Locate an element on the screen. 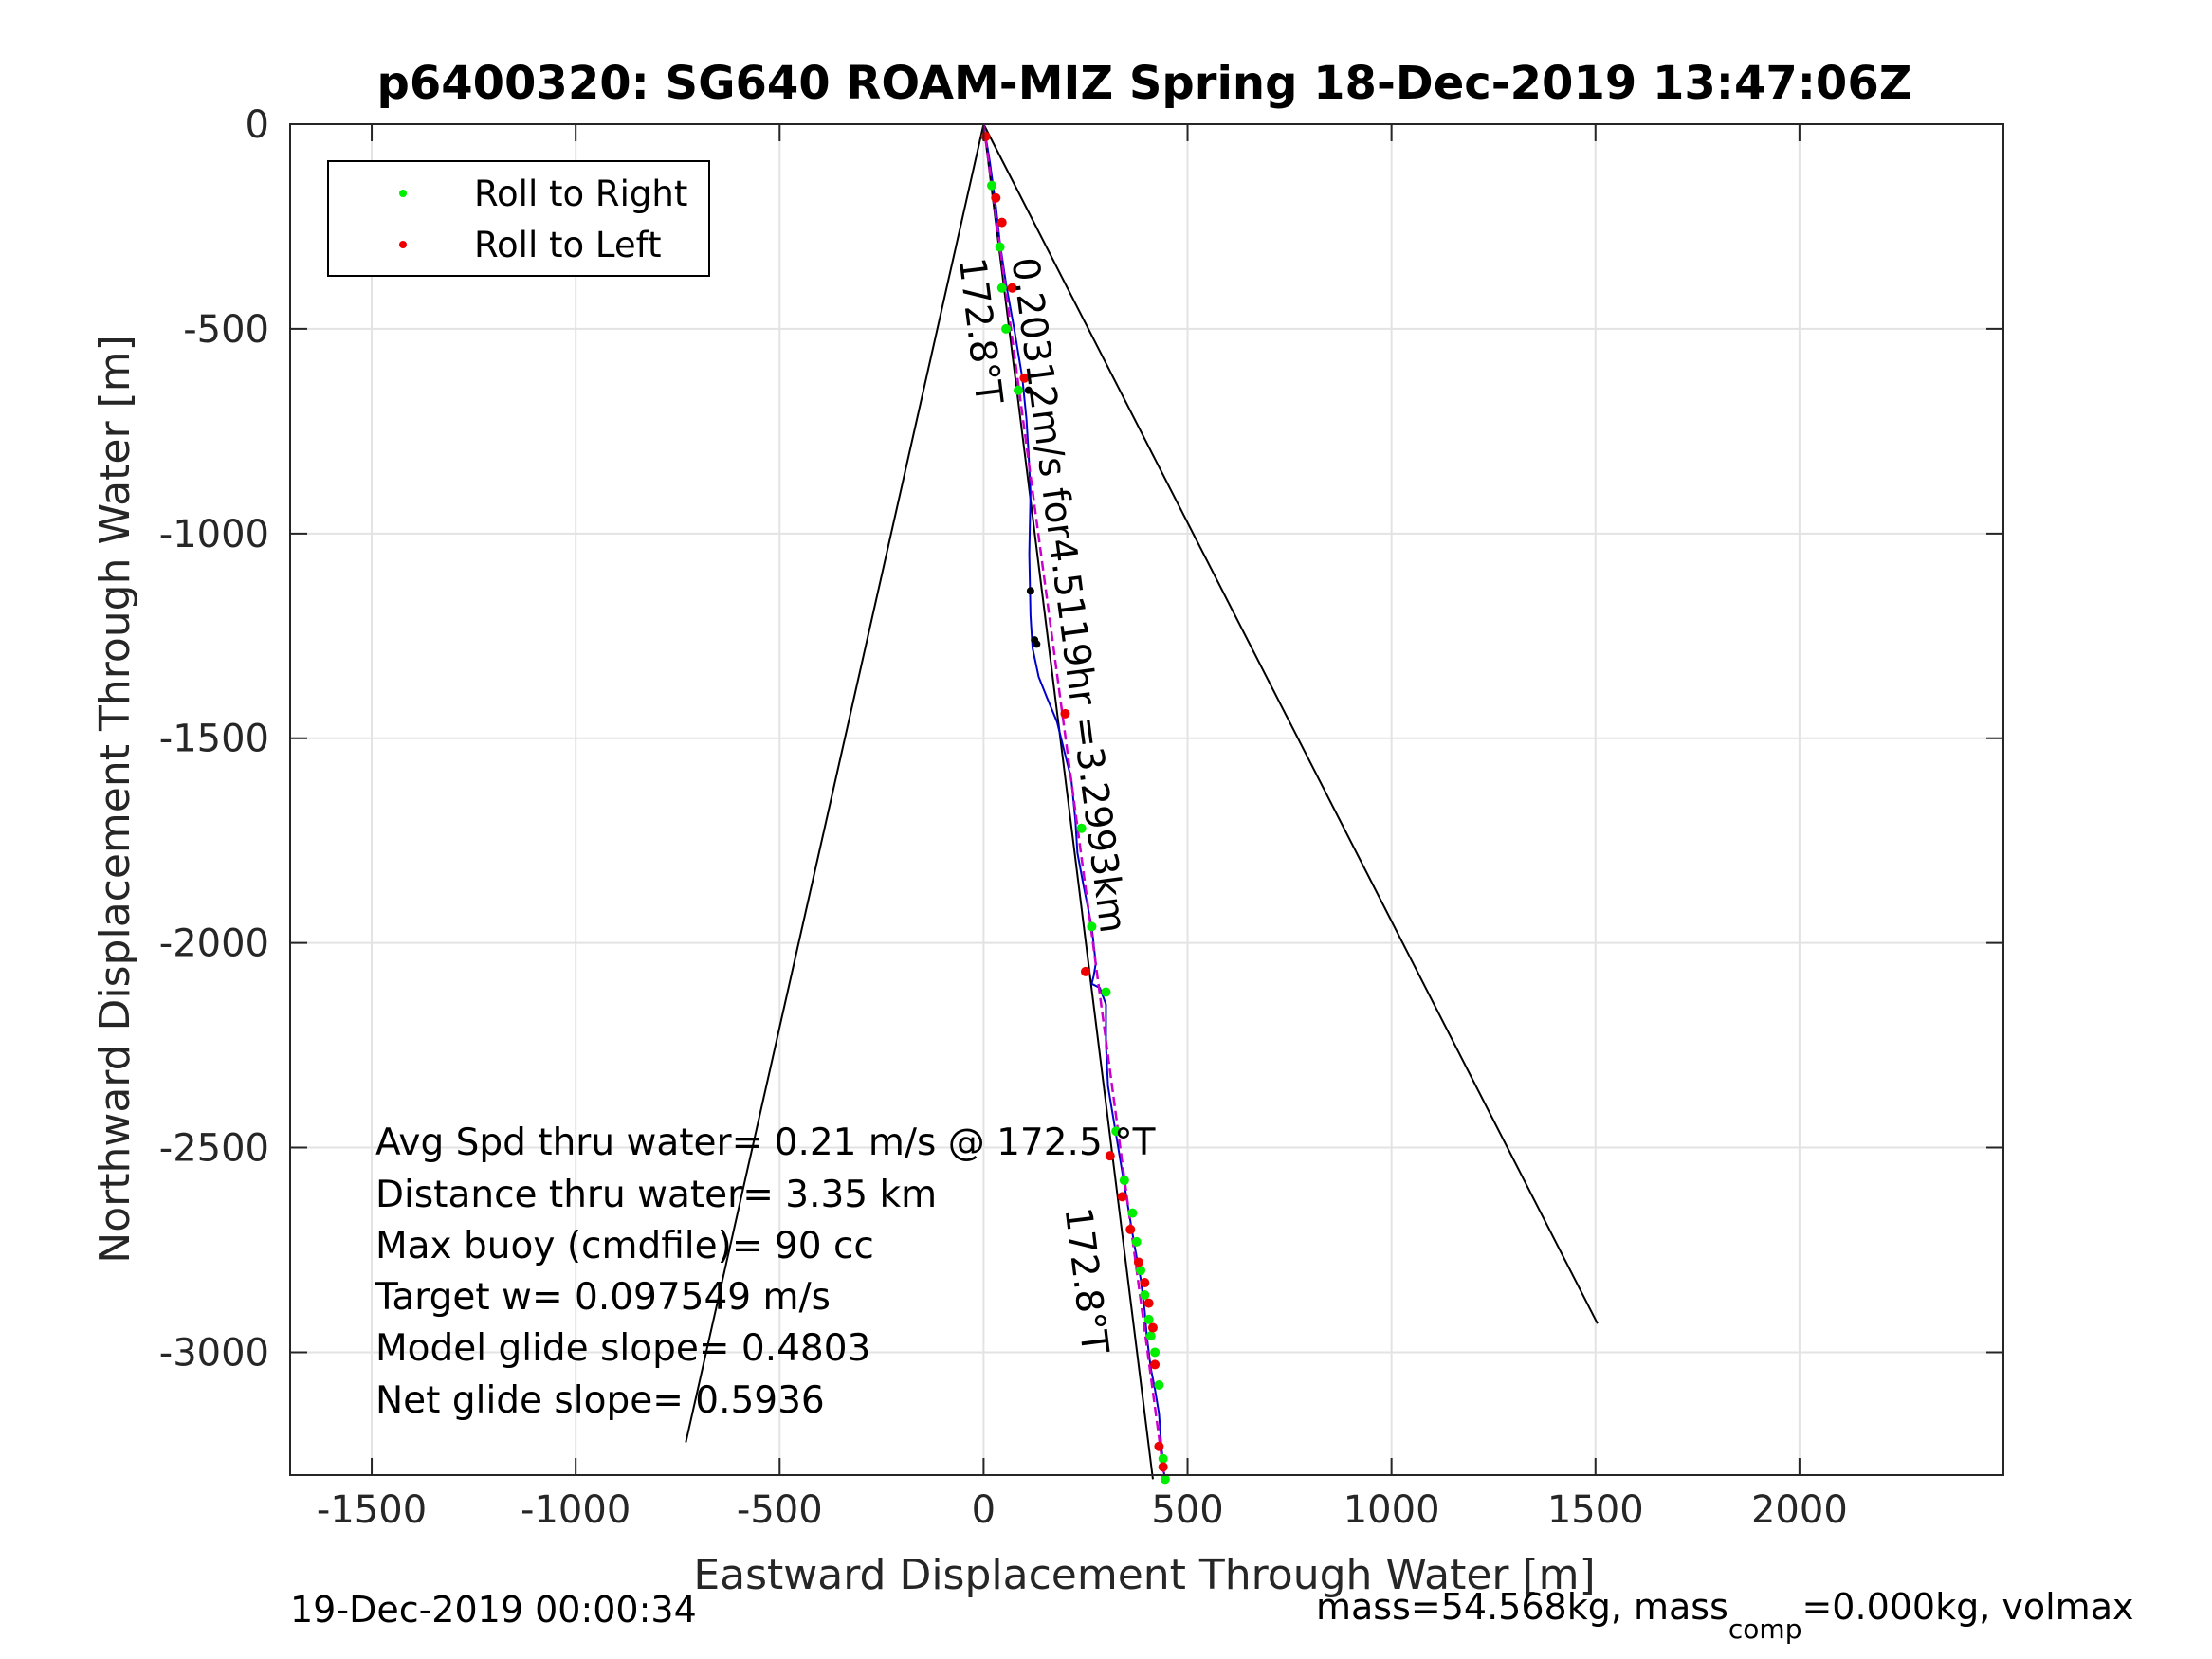  footer-mass-info: mass=54.568kg, masscomp=0.000kg, volmax is located at coordinates (1724, 1615).